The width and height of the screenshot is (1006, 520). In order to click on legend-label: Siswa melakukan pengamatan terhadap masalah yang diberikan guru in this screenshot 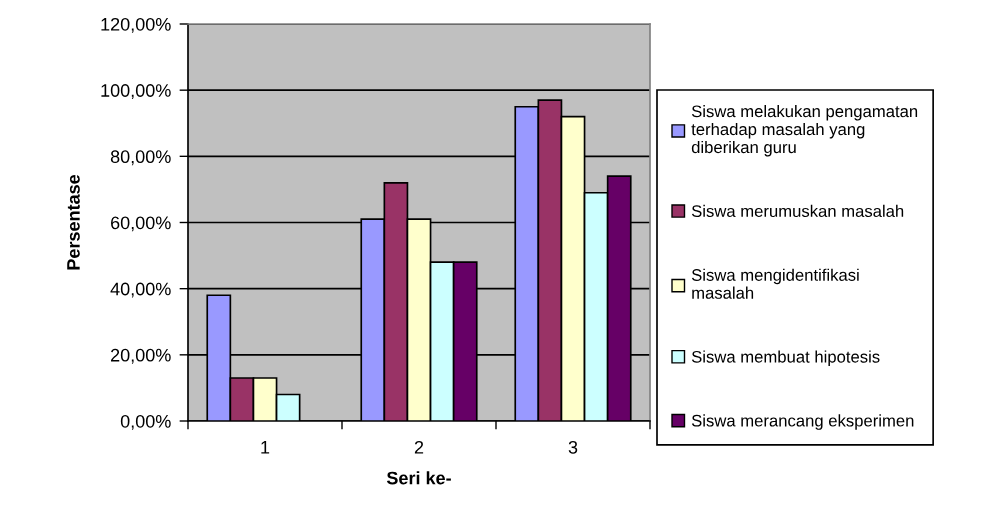, I will do `click(804, 131)`.